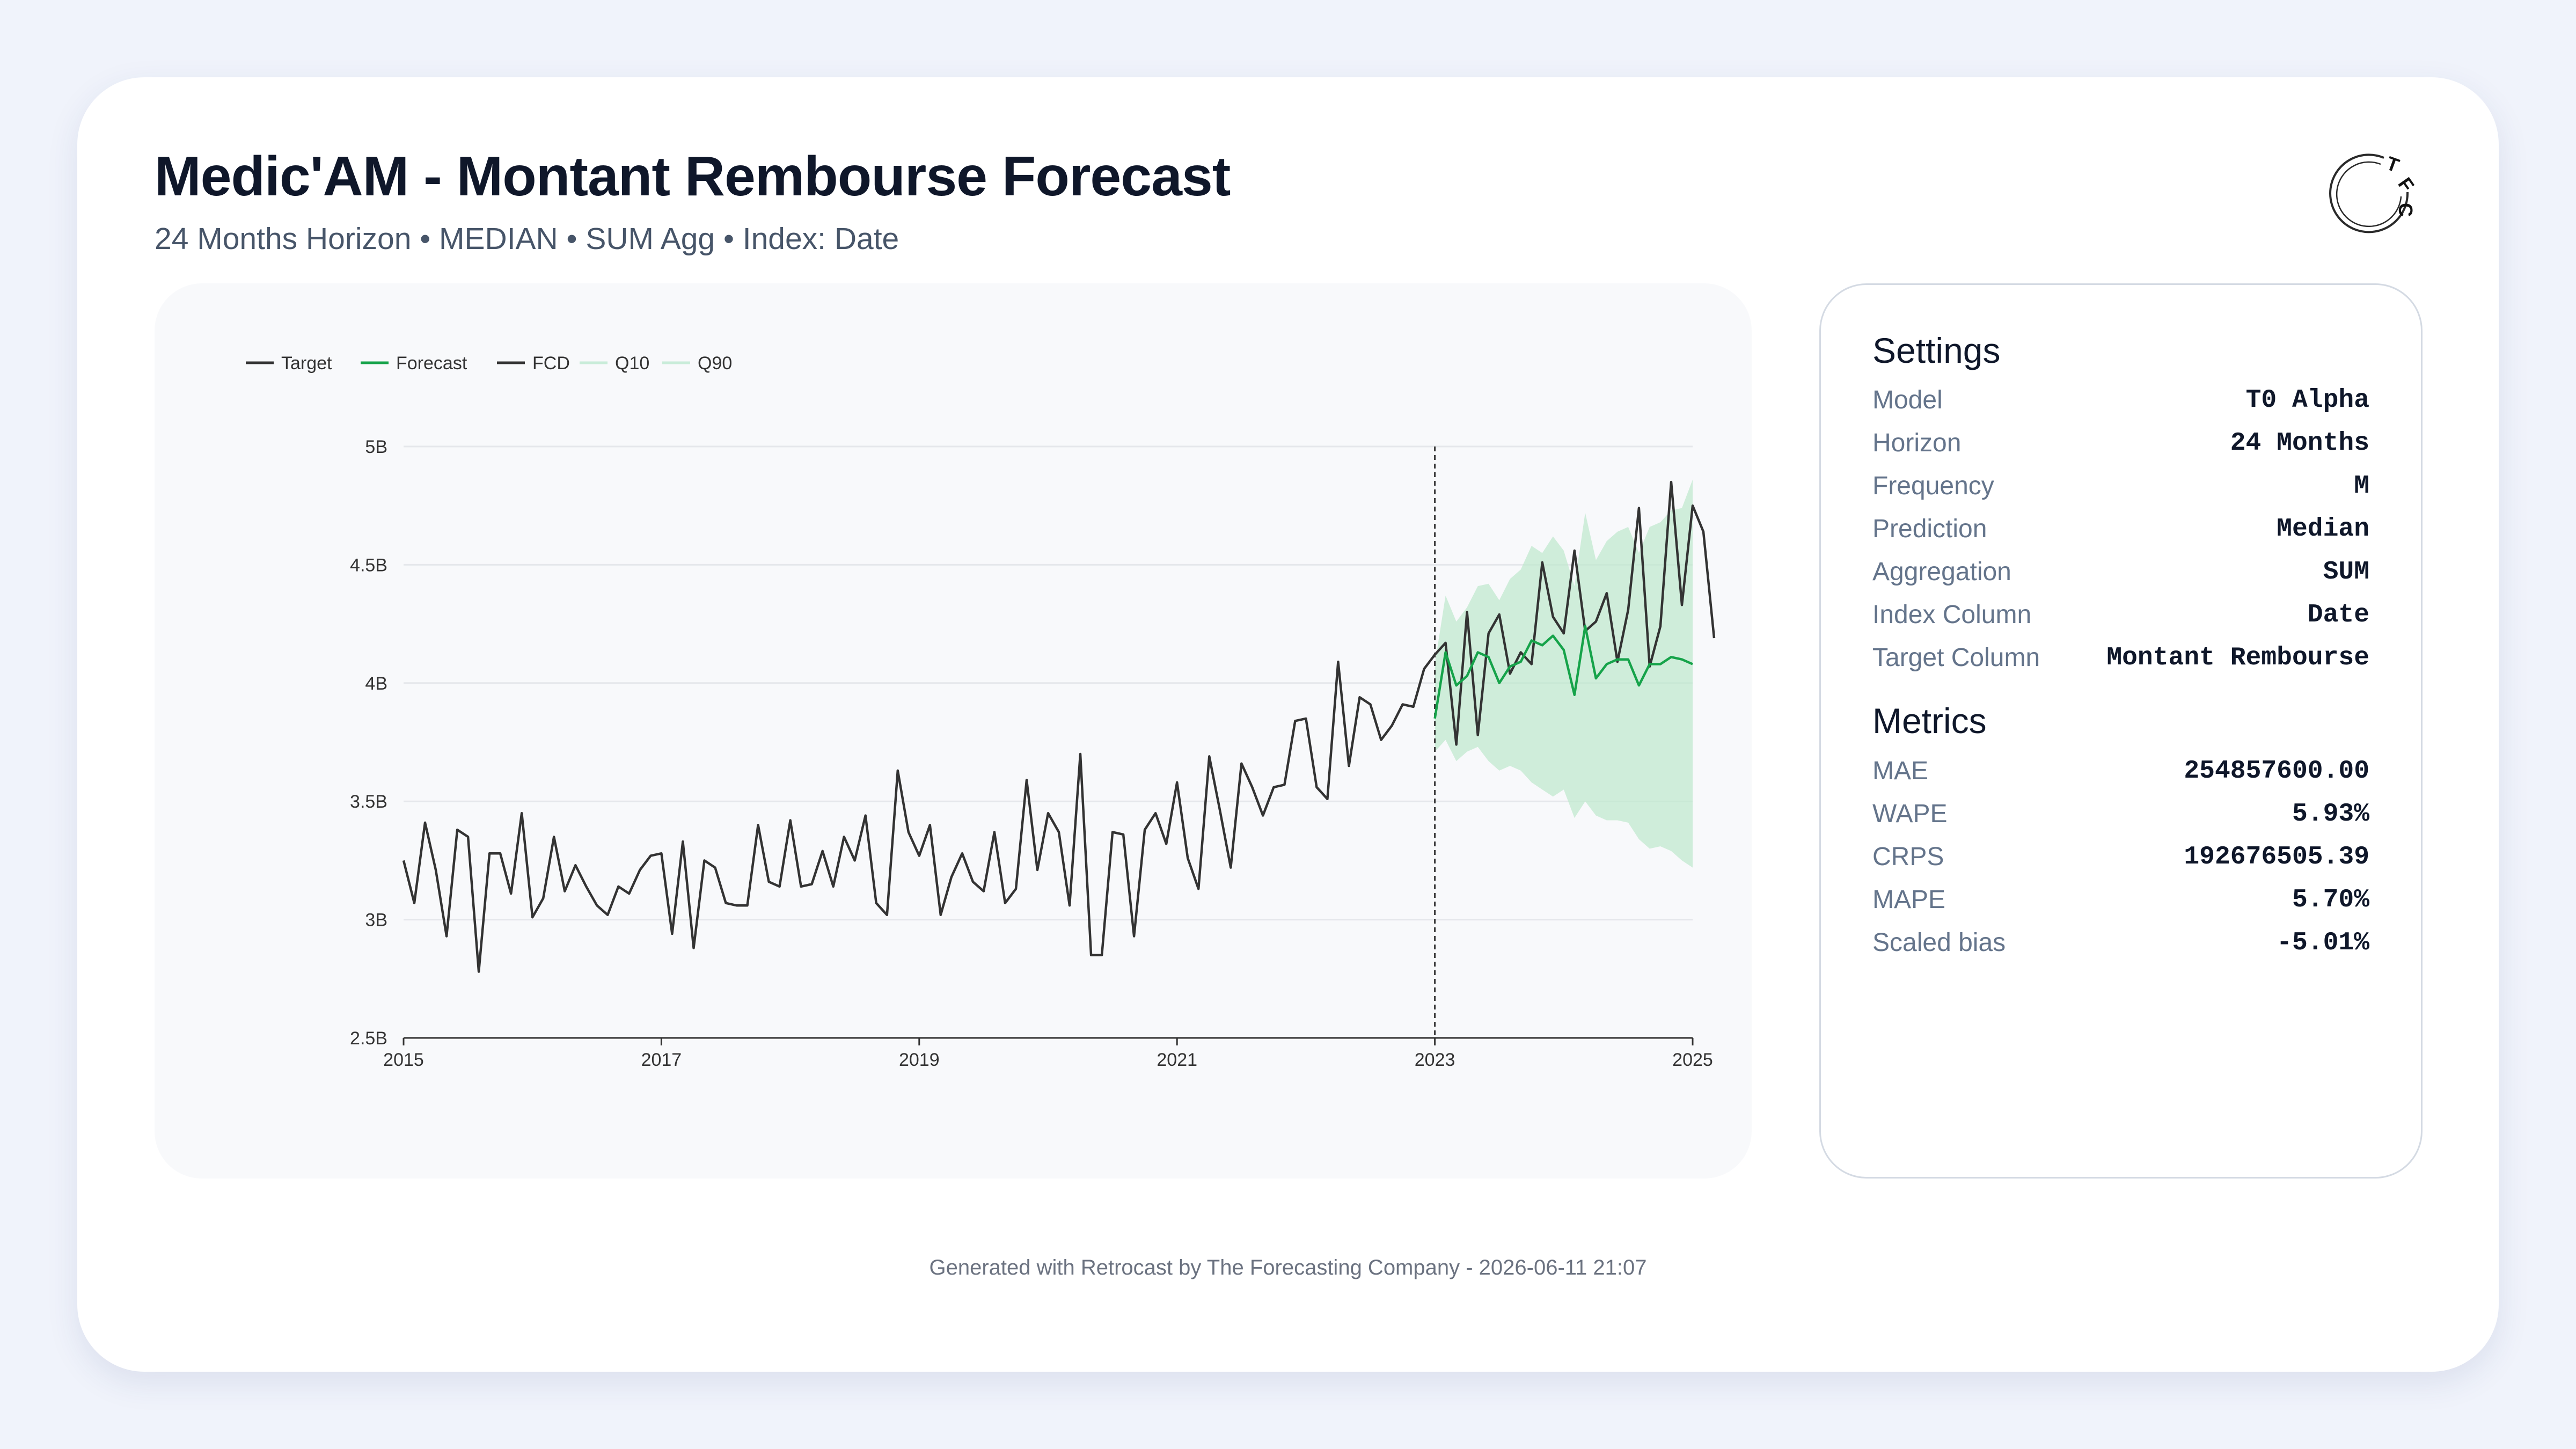  What do you see at coordinates (368, 802) in the screenshot?
I see `y-tick-label: 3.5B` at bounding box center [368, 802].